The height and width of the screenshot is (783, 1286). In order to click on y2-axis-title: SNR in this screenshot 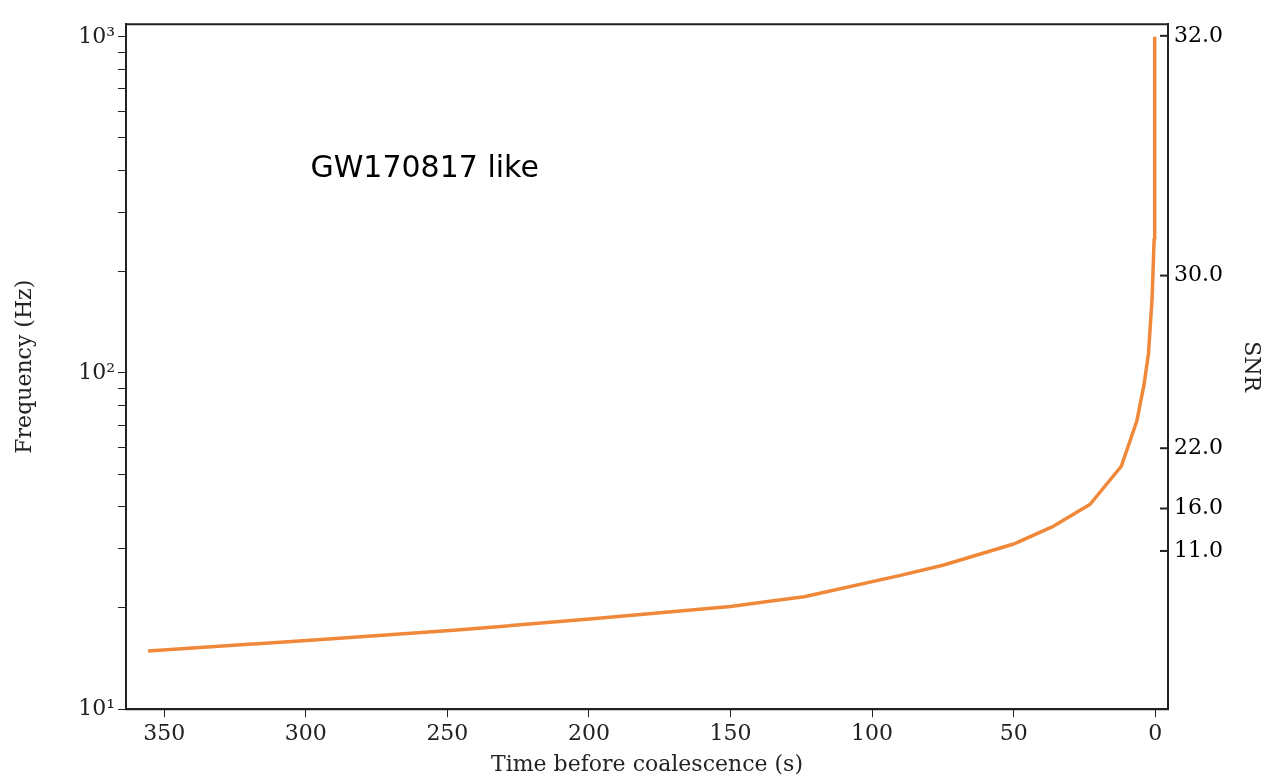, I will do `click(1253, 367)`.